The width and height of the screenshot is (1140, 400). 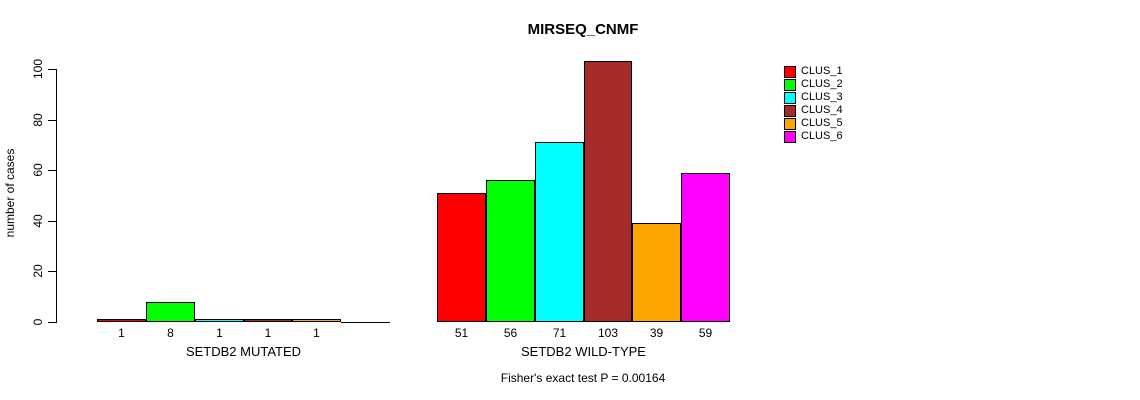 I want to click on legend-item-label: CLUS_1, so click(x=822, y=71).